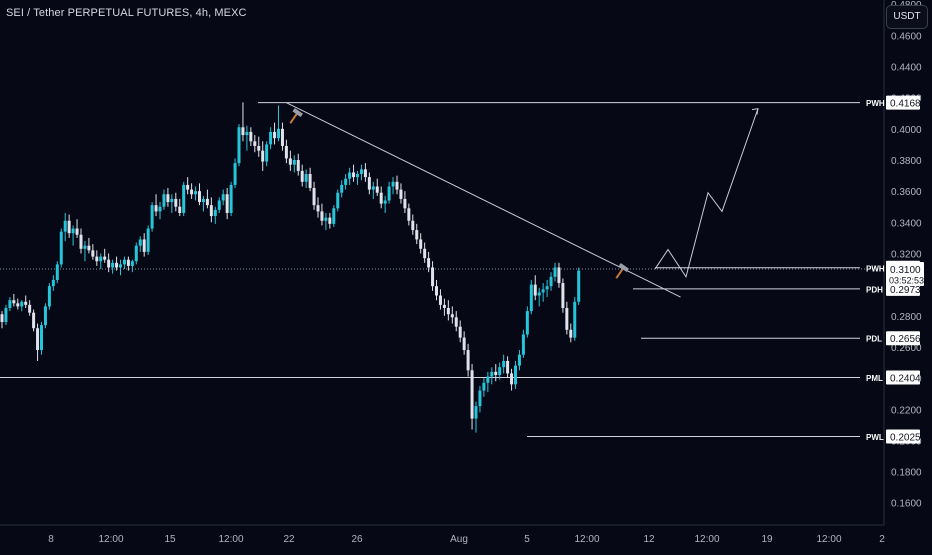 Image resolution: width=932 pixels, height=555 pixels. I want to click on currency-button: USDT, so click(907, 17).